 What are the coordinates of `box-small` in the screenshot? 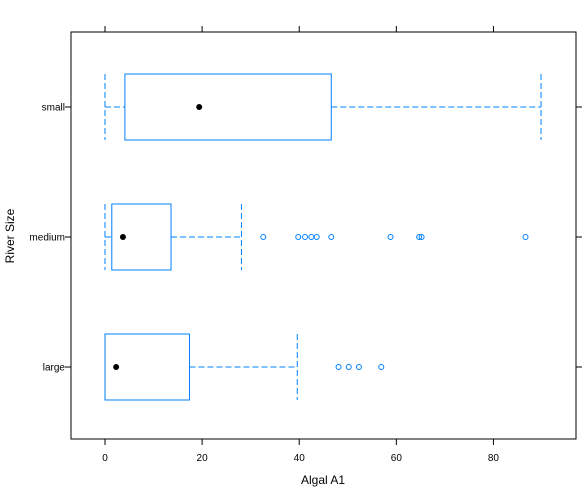 It's located at (323, 107).